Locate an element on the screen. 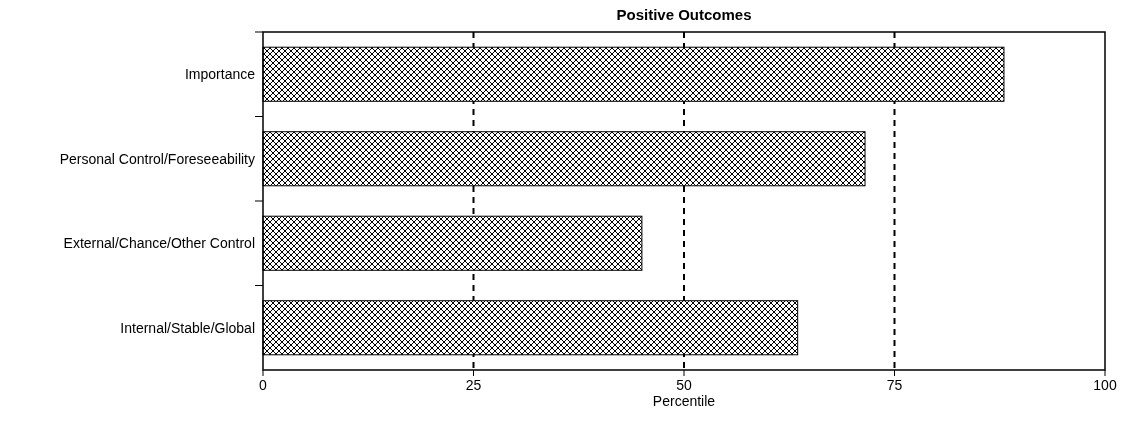 The width and height of the screenshot is (1134, 422). y-tick-label: External/Chance/Other Control is located at coordinates (159, 243).